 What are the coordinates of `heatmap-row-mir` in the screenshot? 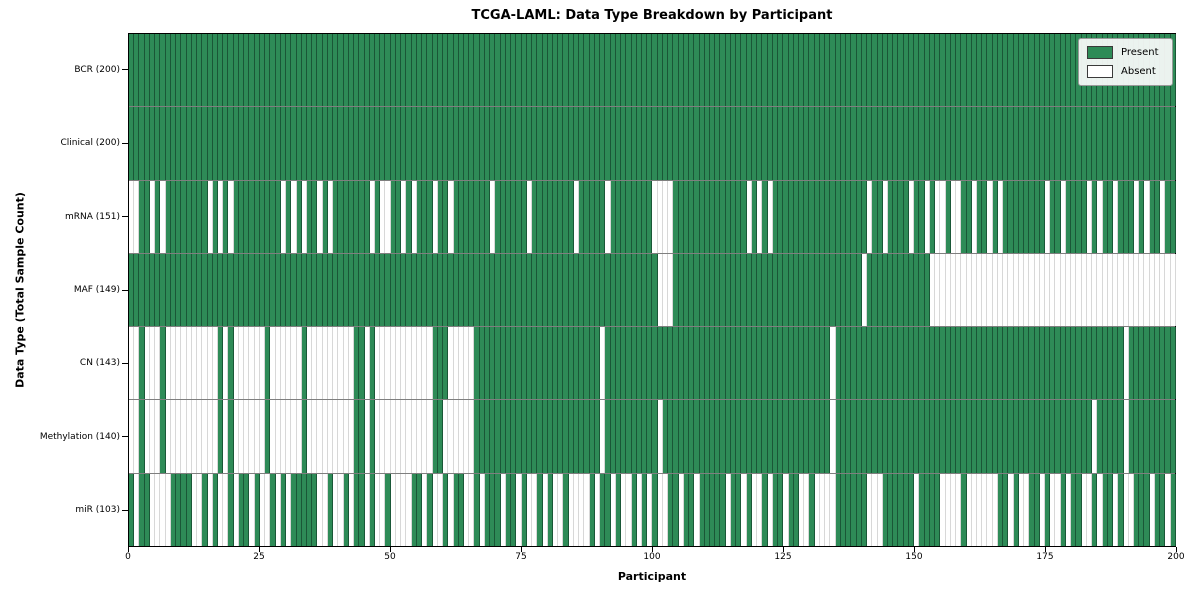 It's located at (652, 509).